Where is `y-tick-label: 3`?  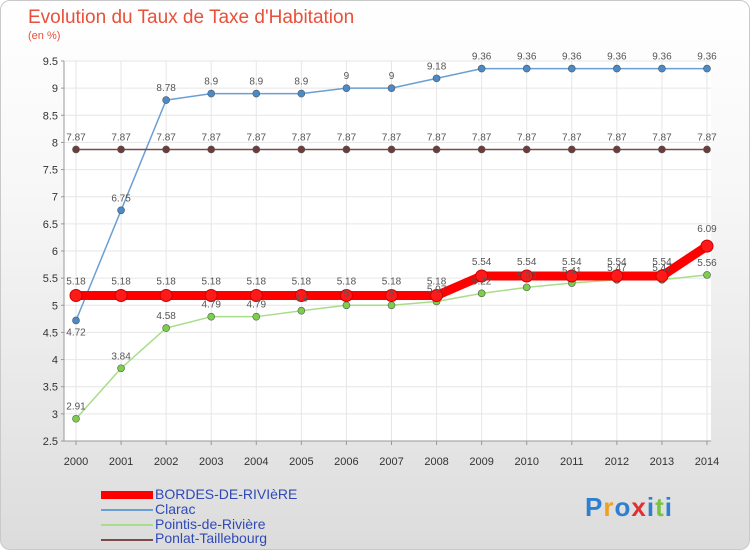
y-tick-label: 3 is located at coordinates (55, 415).